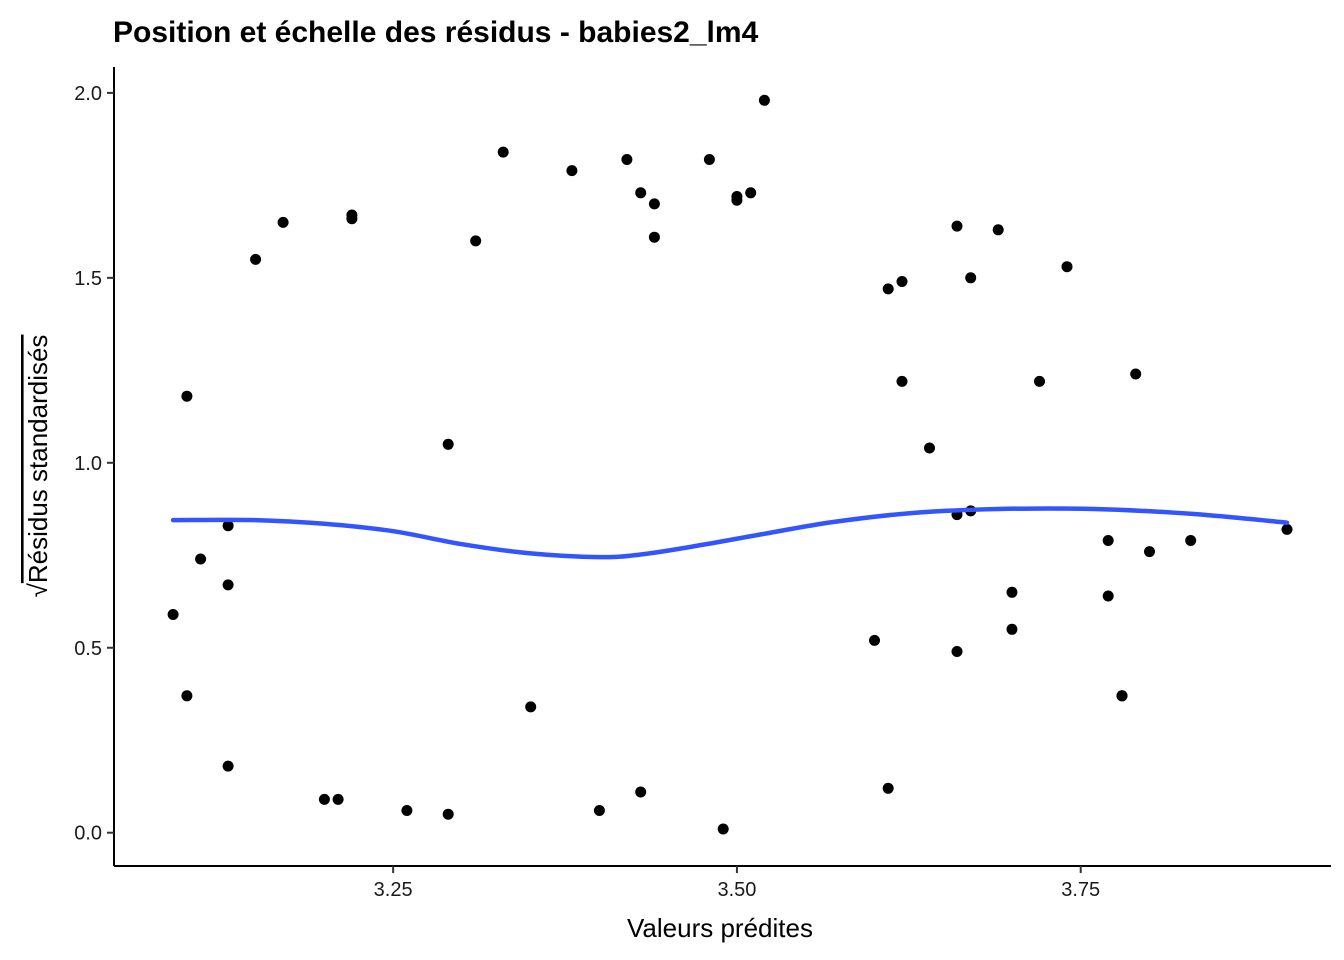  Describe the element at coordinates (720, 928) in the screenshot. I see `x-axis-title: Valeurs prédites` at that location.